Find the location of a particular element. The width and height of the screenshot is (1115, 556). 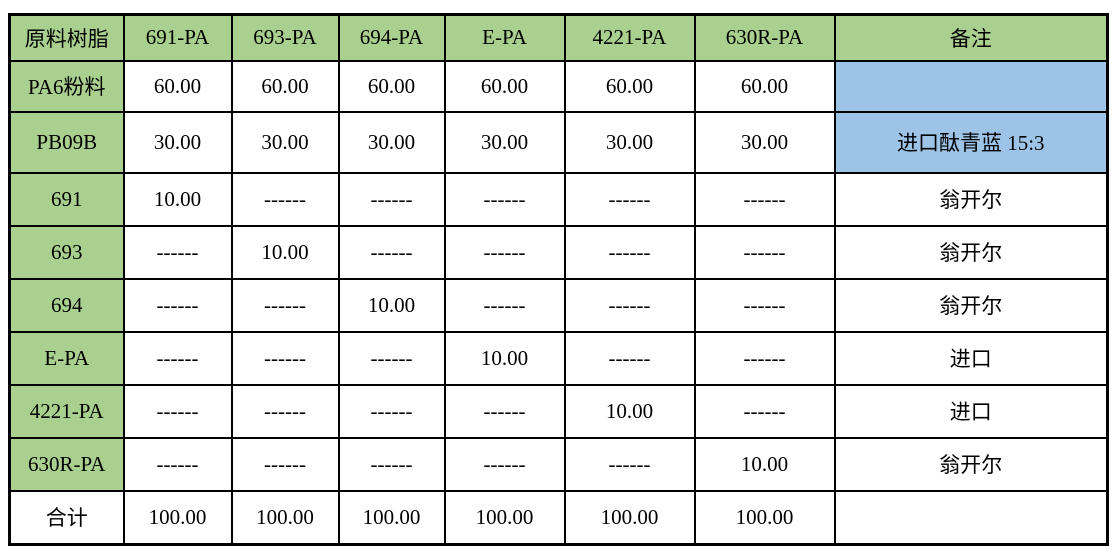

header-693-pa: 693-PA is located at coordinates (285, 37).